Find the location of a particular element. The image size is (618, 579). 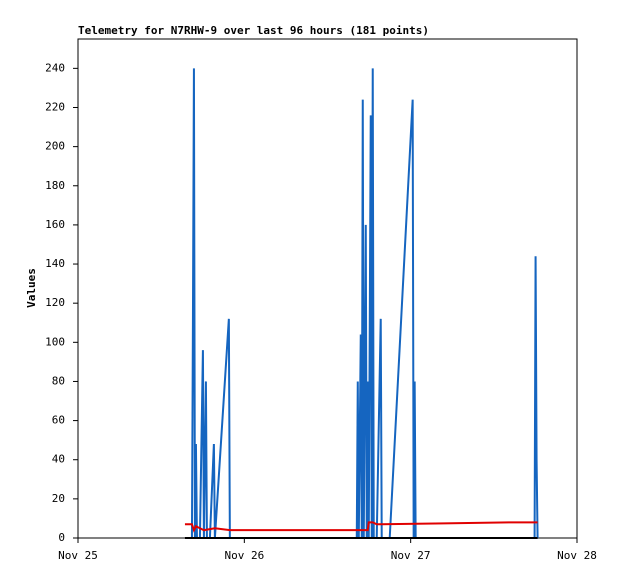

y-tick-label: 60 is located at coordinates (58, 420).